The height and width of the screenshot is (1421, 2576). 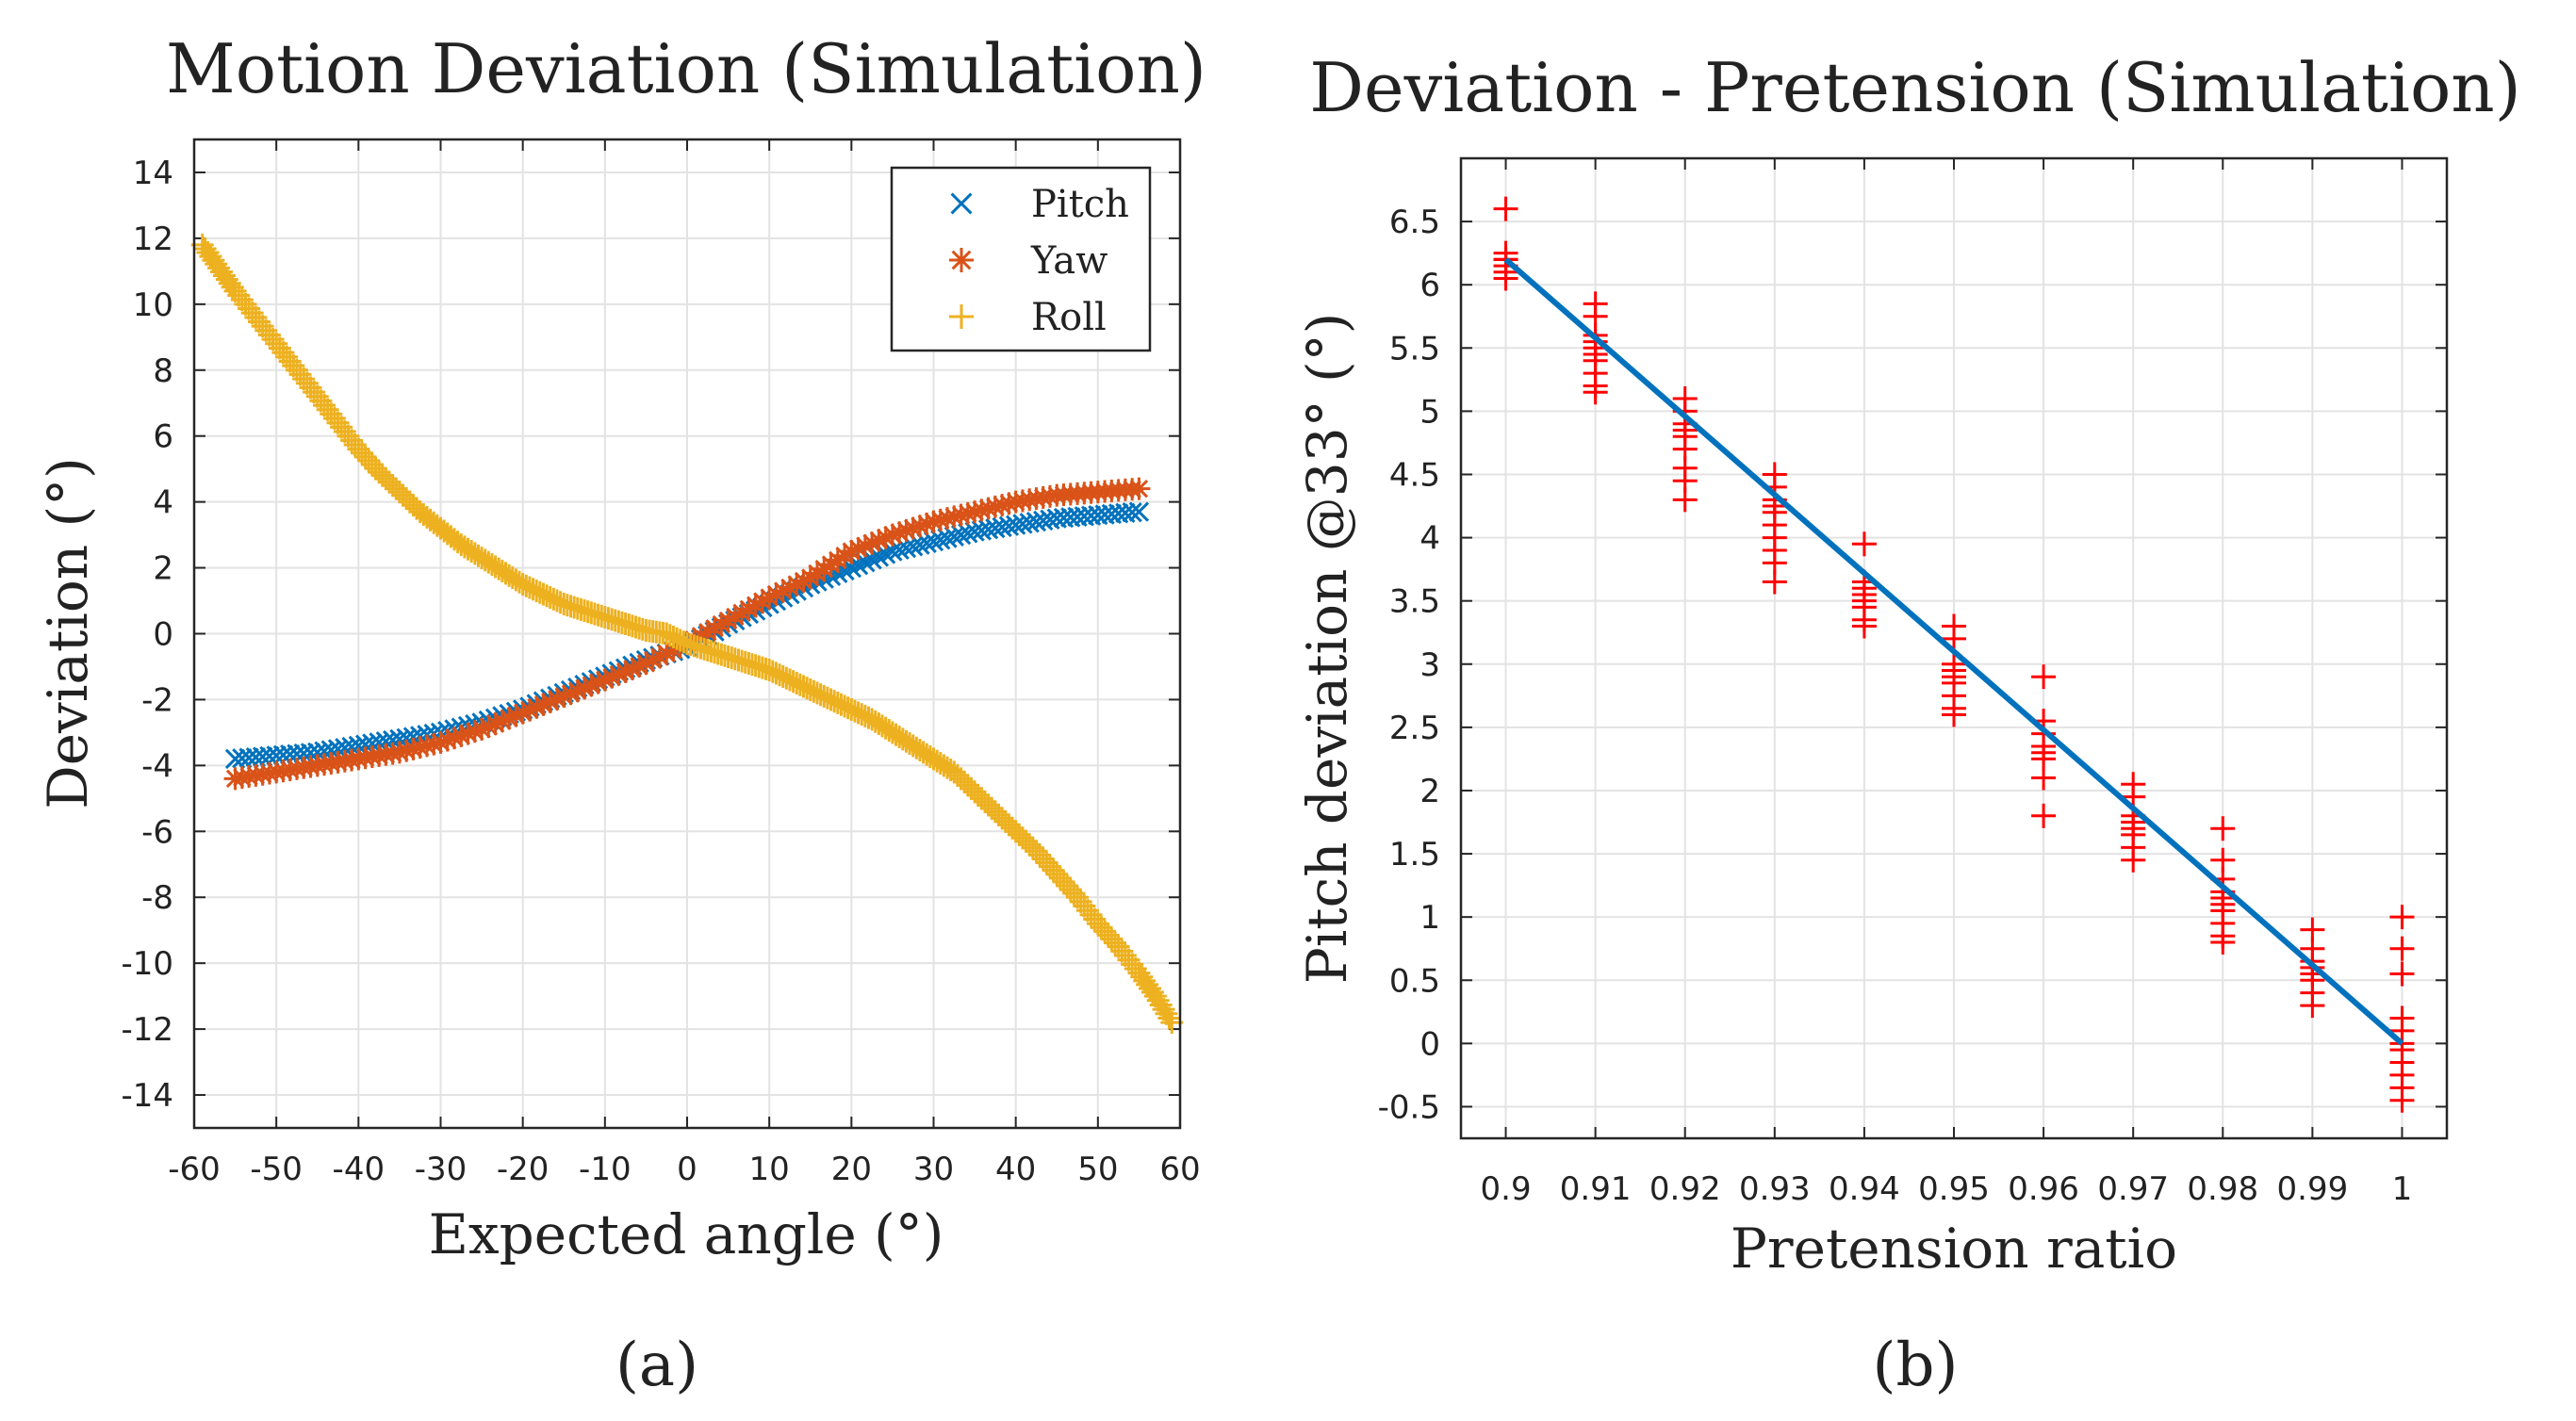 What do you see at coordinates (157, 766) in the screenshot?
I see `ytick-label-5: -4` at bounding box center [157, 766].